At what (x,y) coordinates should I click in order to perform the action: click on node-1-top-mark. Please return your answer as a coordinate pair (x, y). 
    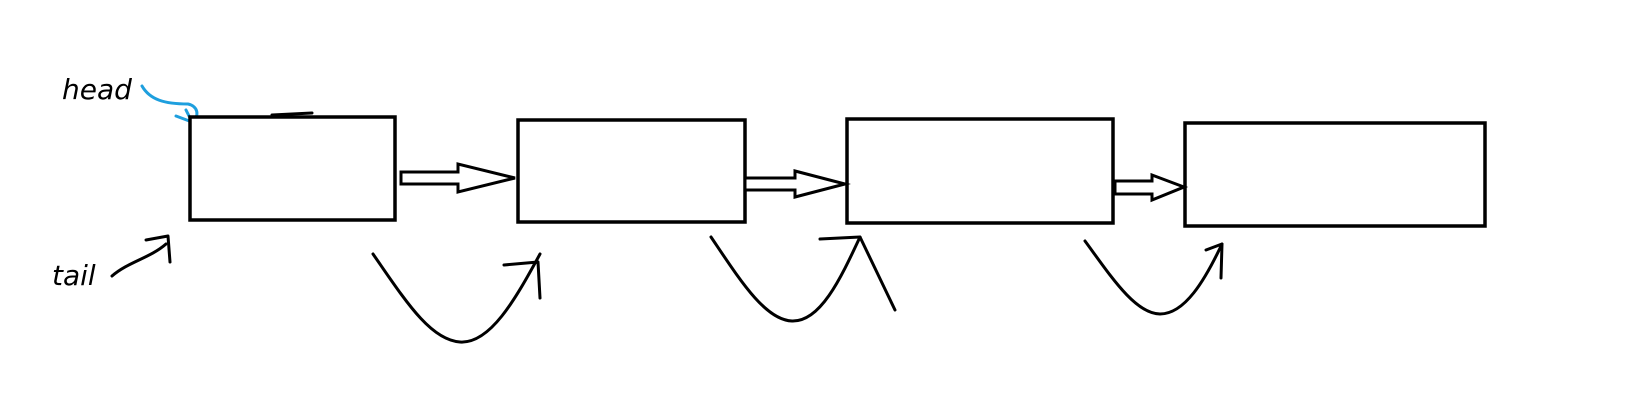
    Looking at the image, I should click on (292, 114).